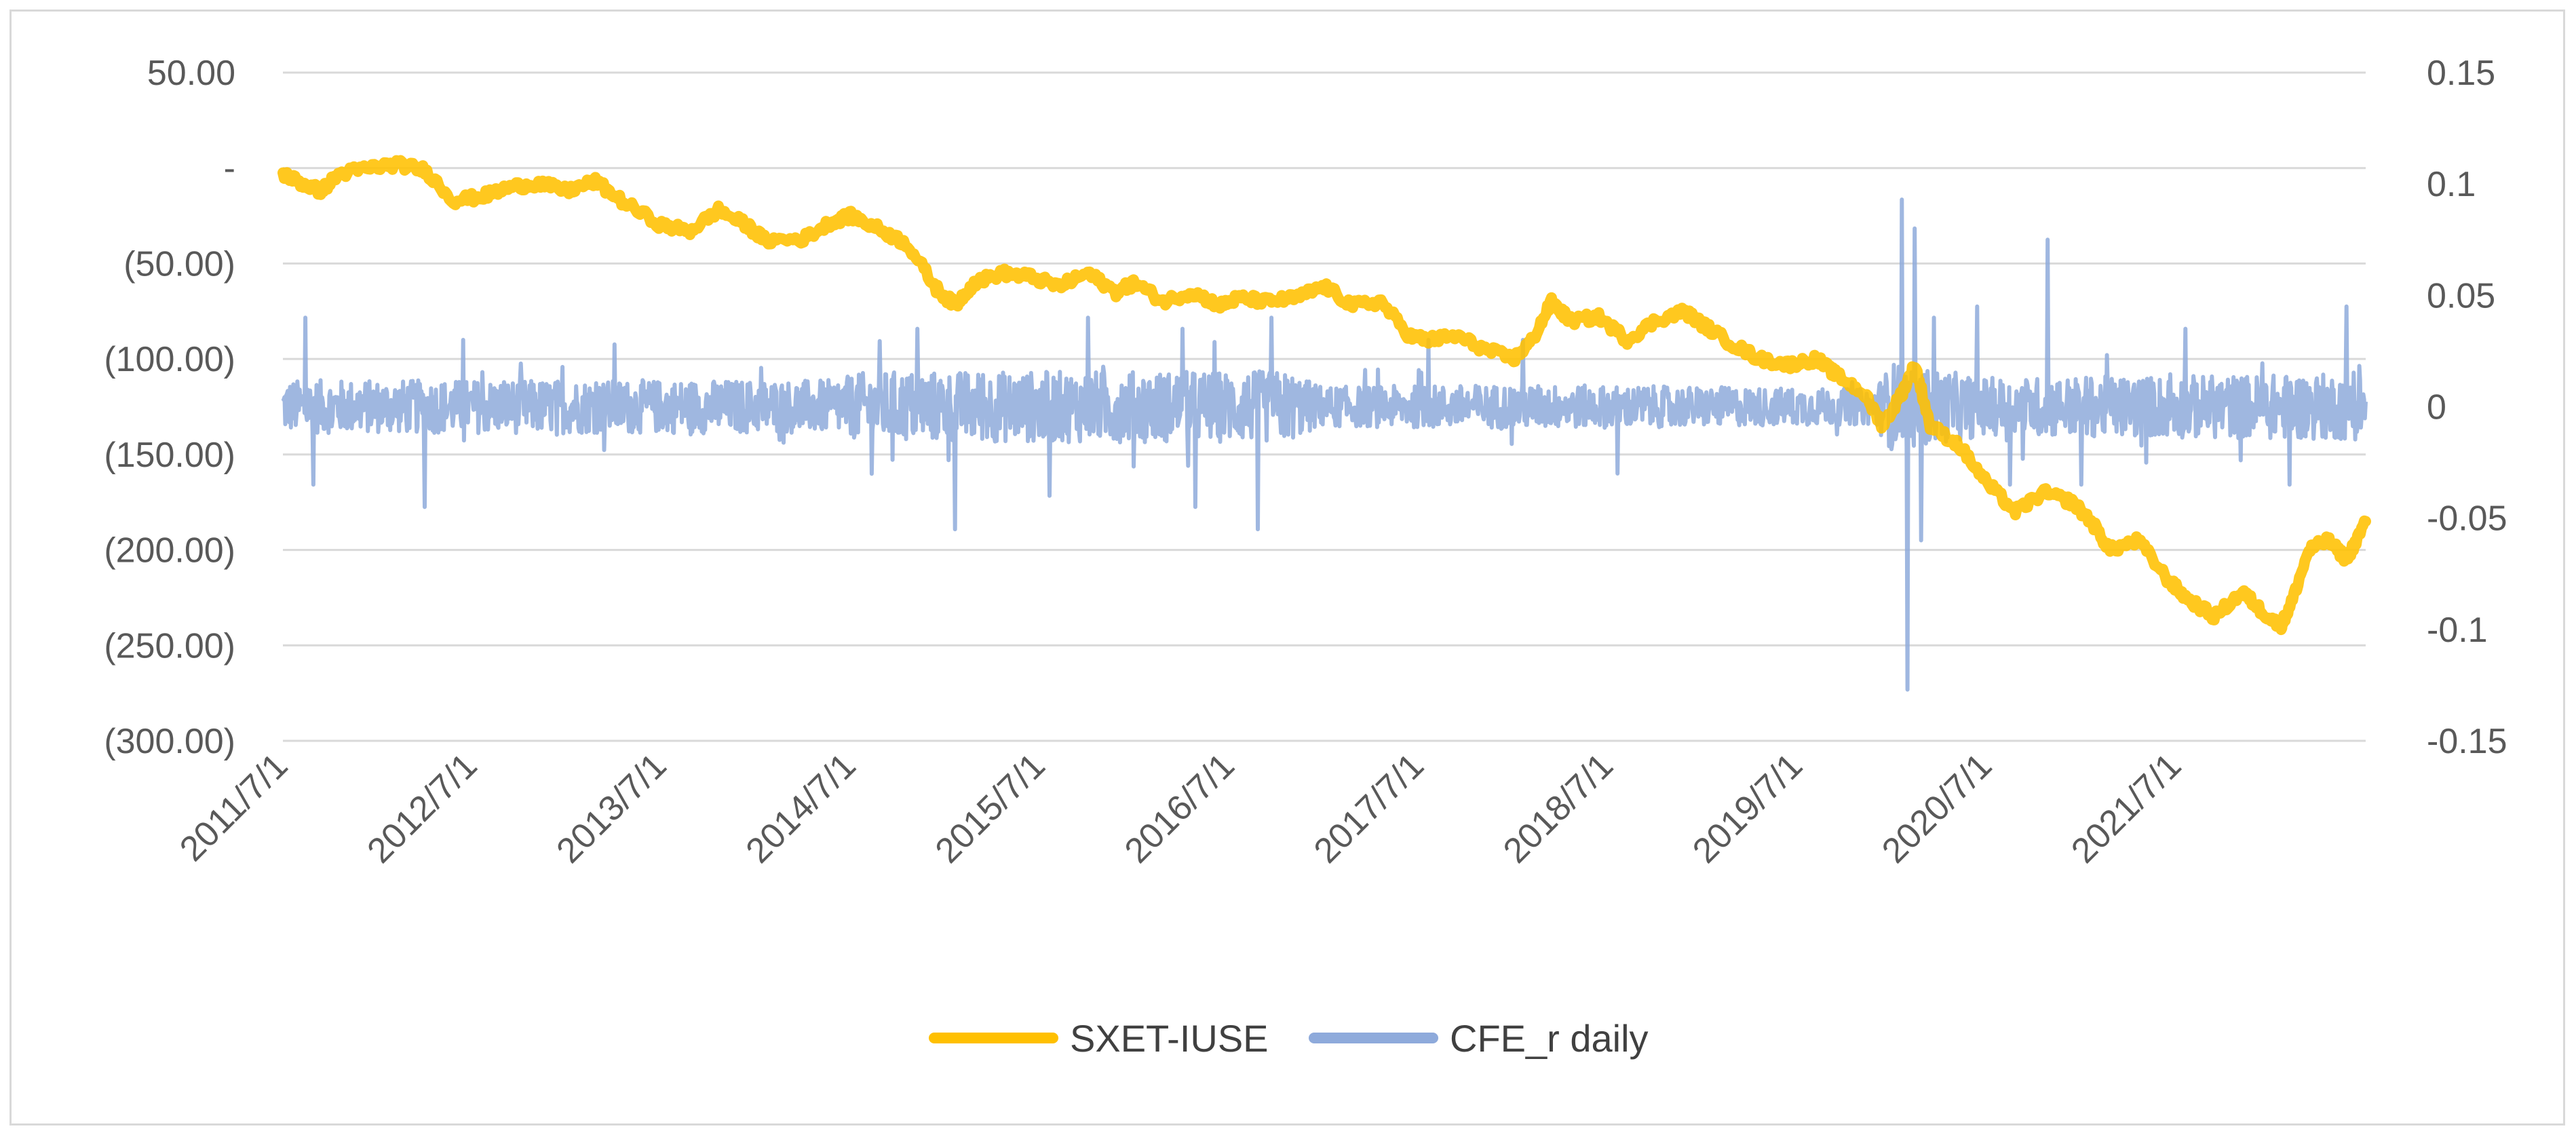  I want to click on x-tick-label: 2015/7/1, so click(990, 808).